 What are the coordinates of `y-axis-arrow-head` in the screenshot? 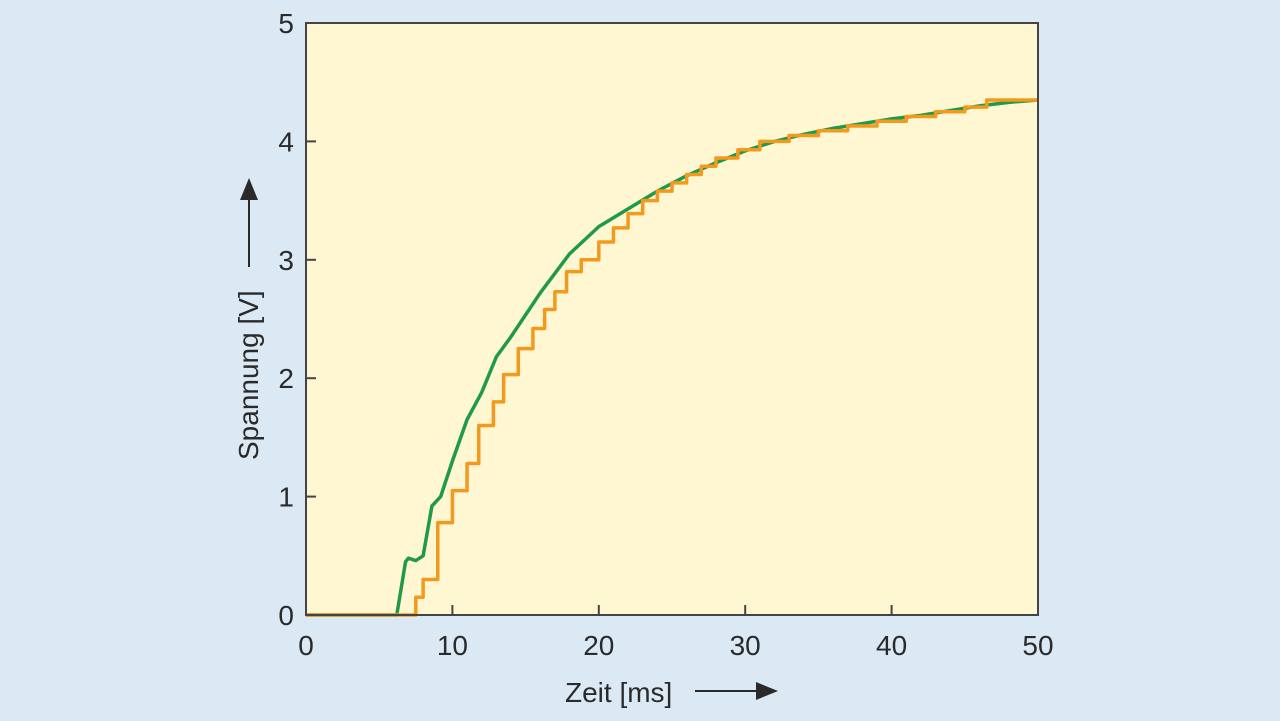 It's located at (249, 189).